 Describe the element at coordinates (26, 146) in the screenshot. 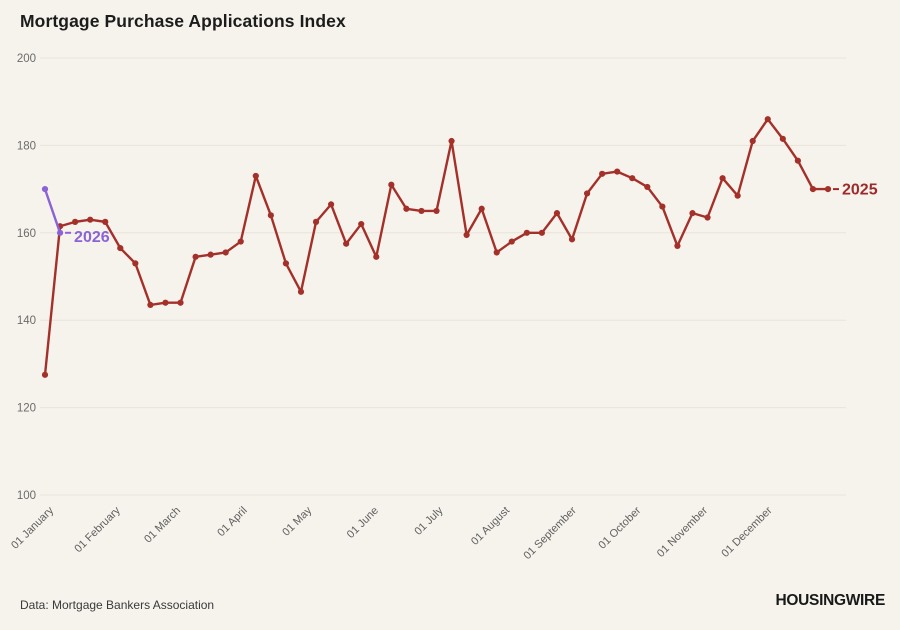

I see `y-tick-label: 180` at that location.